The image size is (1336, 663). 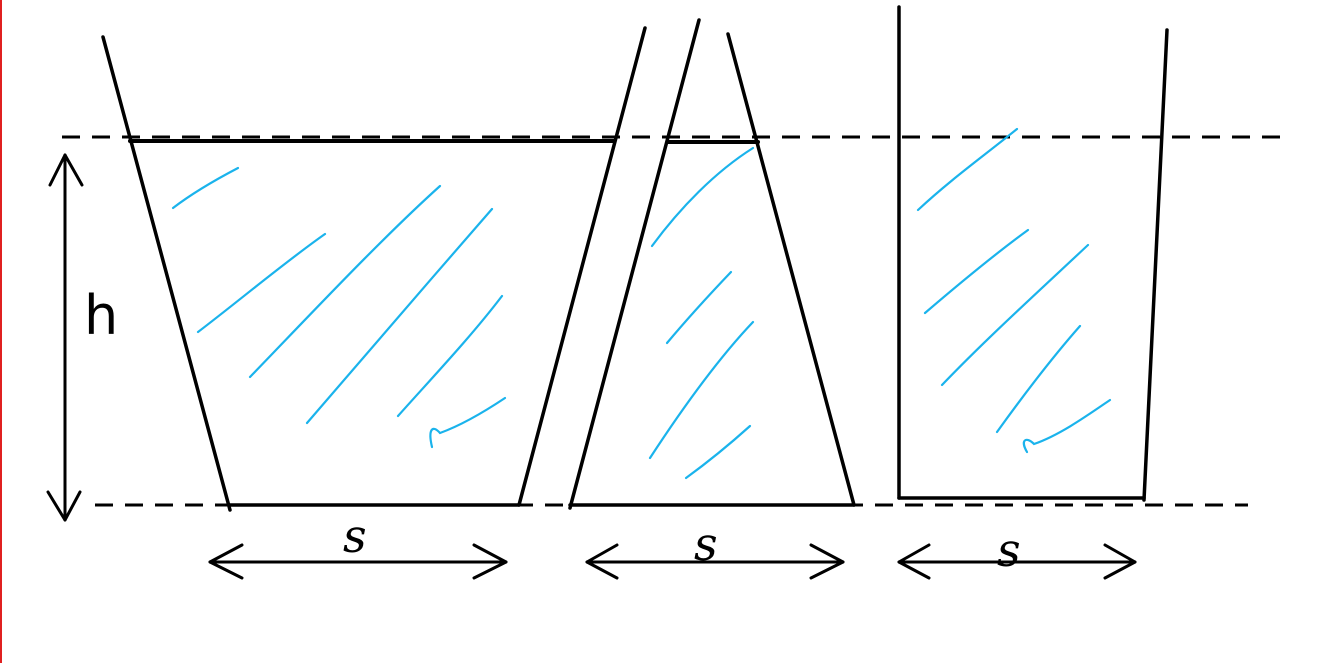 What do you see at coordinates (101, 315) in the screenshot?
I see `height-label: h` at bounding box center [101, 315].